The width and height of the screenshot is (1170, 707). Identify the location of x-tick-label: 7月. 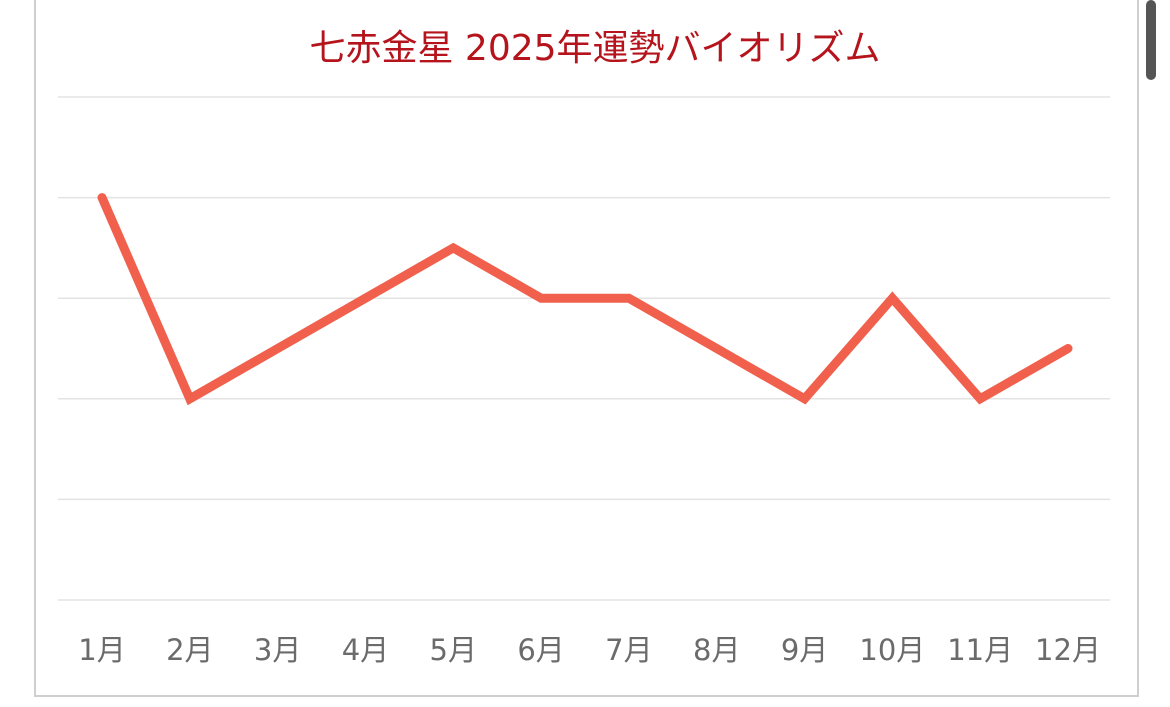
(628, 650).